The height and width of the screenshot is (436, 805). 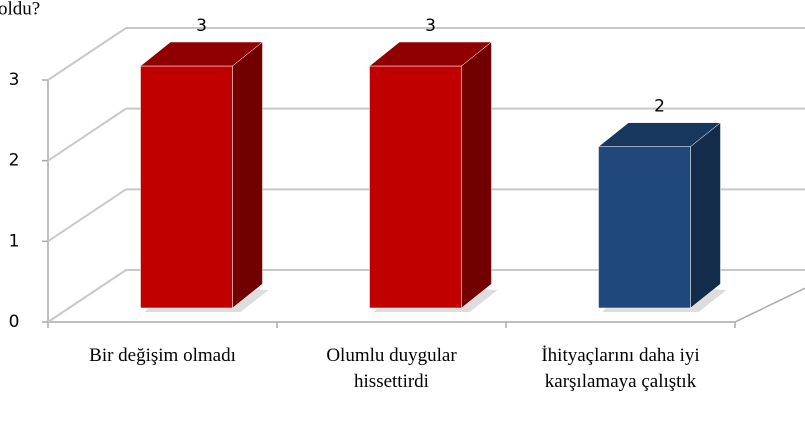 I want to click on y-tick-label: 2, so click(x=14, y=161).